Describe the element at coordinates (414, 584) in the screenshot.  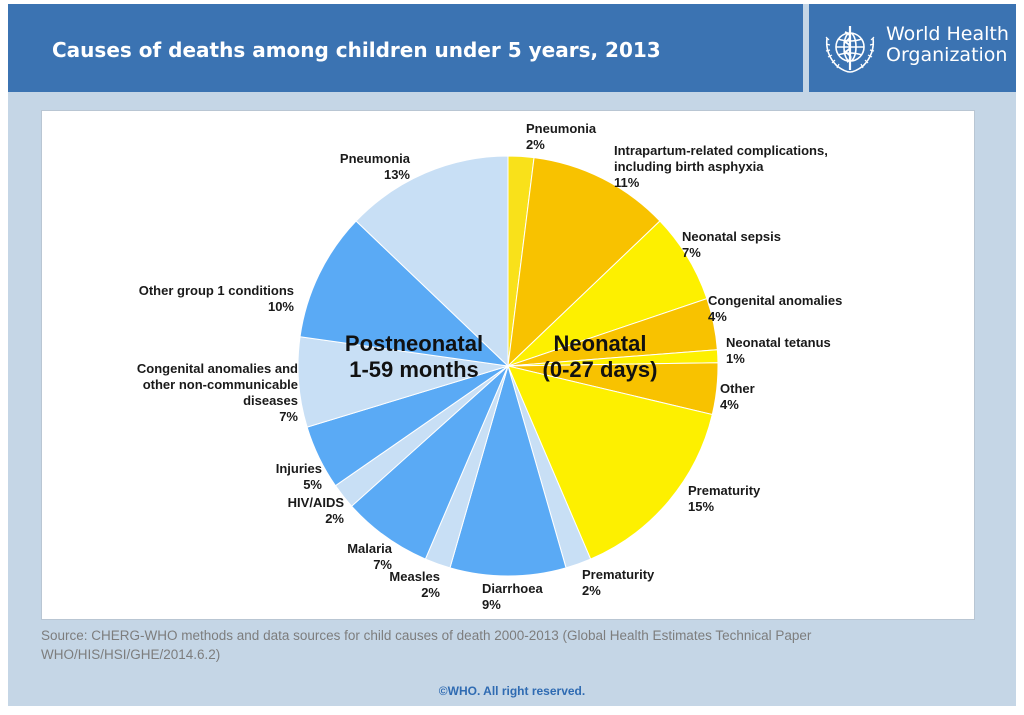
I see `slice-label-9: Measles 2%` at that location.